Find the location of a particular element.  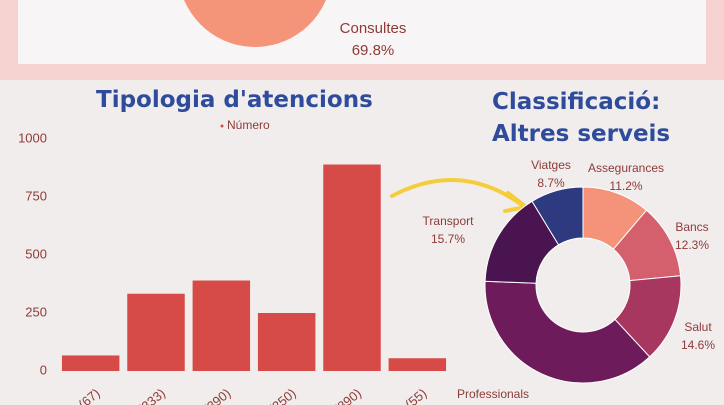

slice-value-label: 15.7% is located at coordinates (448, 239).